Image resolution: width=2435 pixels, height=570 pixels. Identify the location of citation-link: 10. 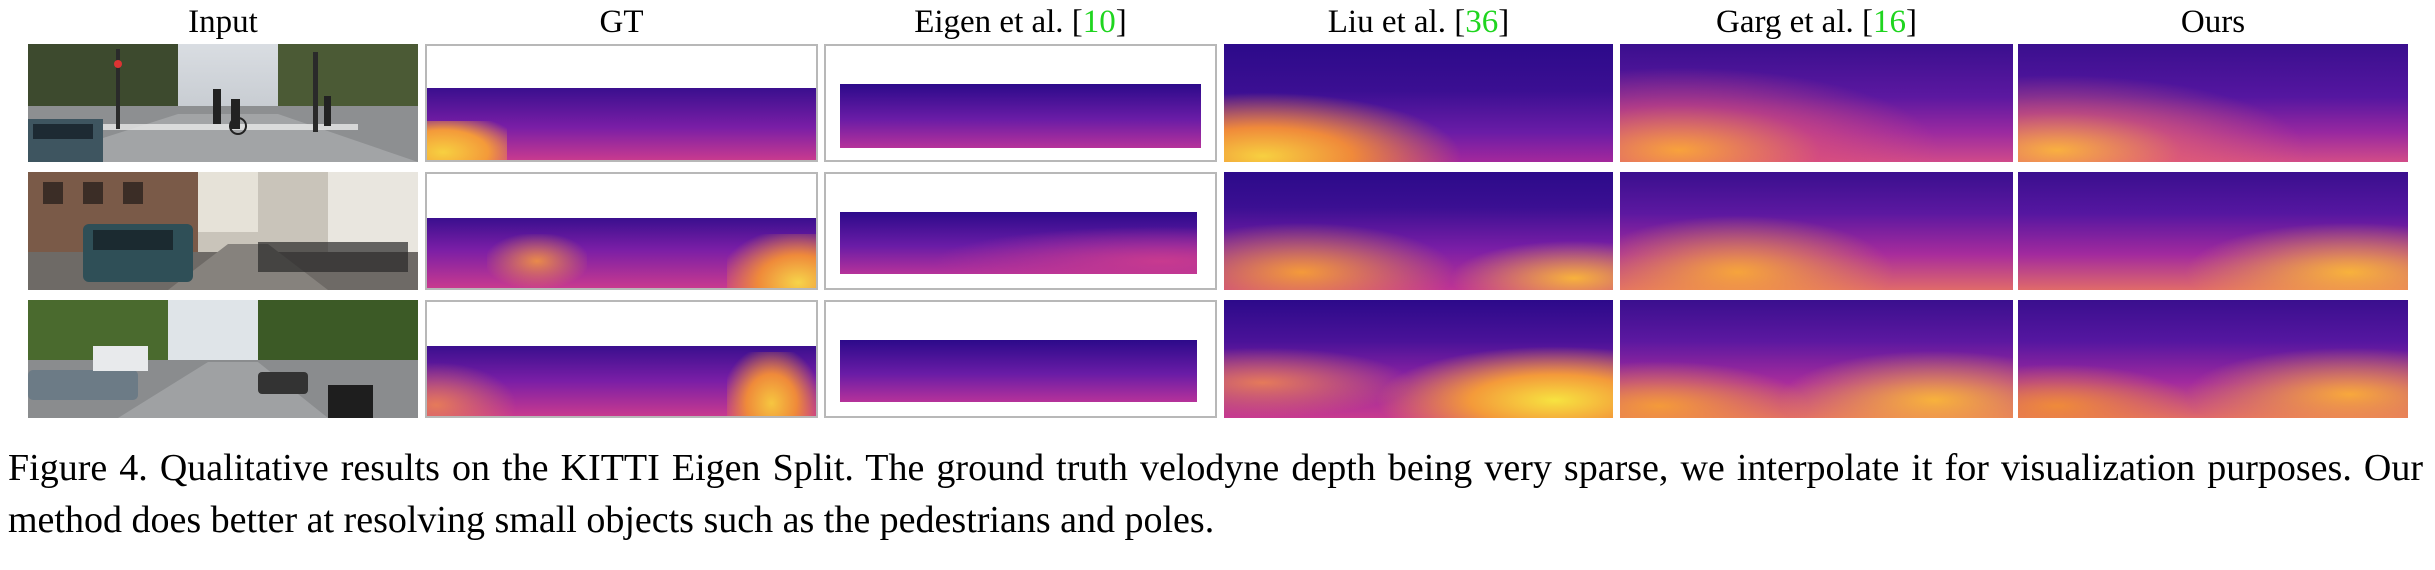
(1099, 21).